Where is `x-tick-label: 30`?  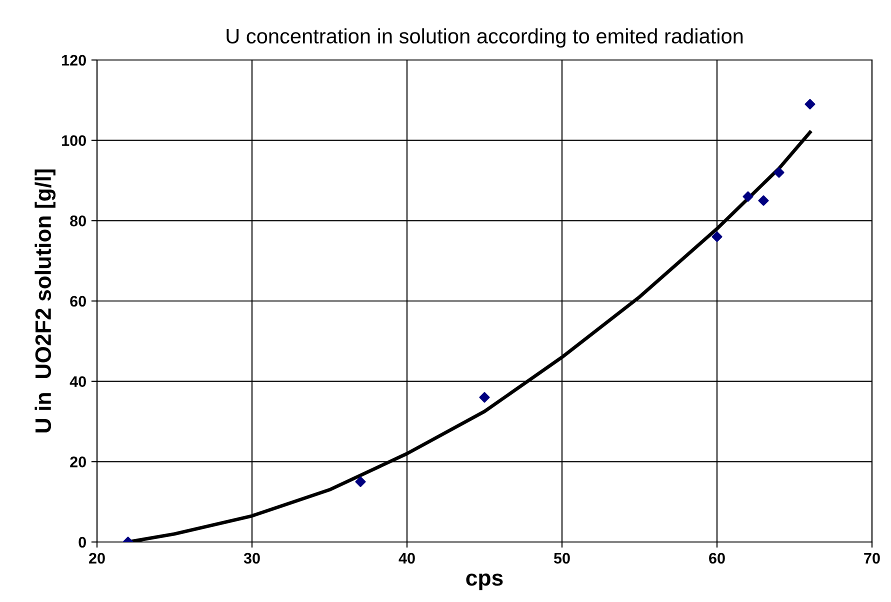
x-tick-label: 30 is located at coordinates (252, 558).